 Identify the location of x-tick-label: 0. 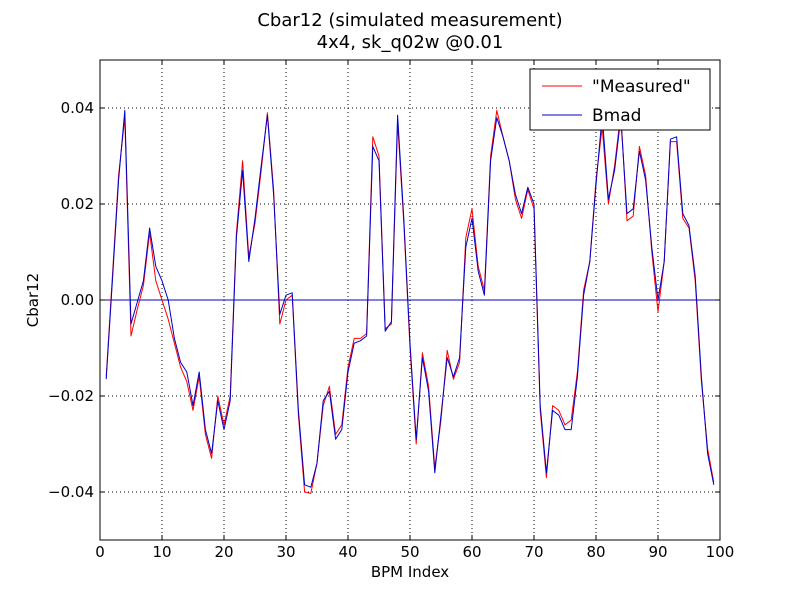
(100, 552).